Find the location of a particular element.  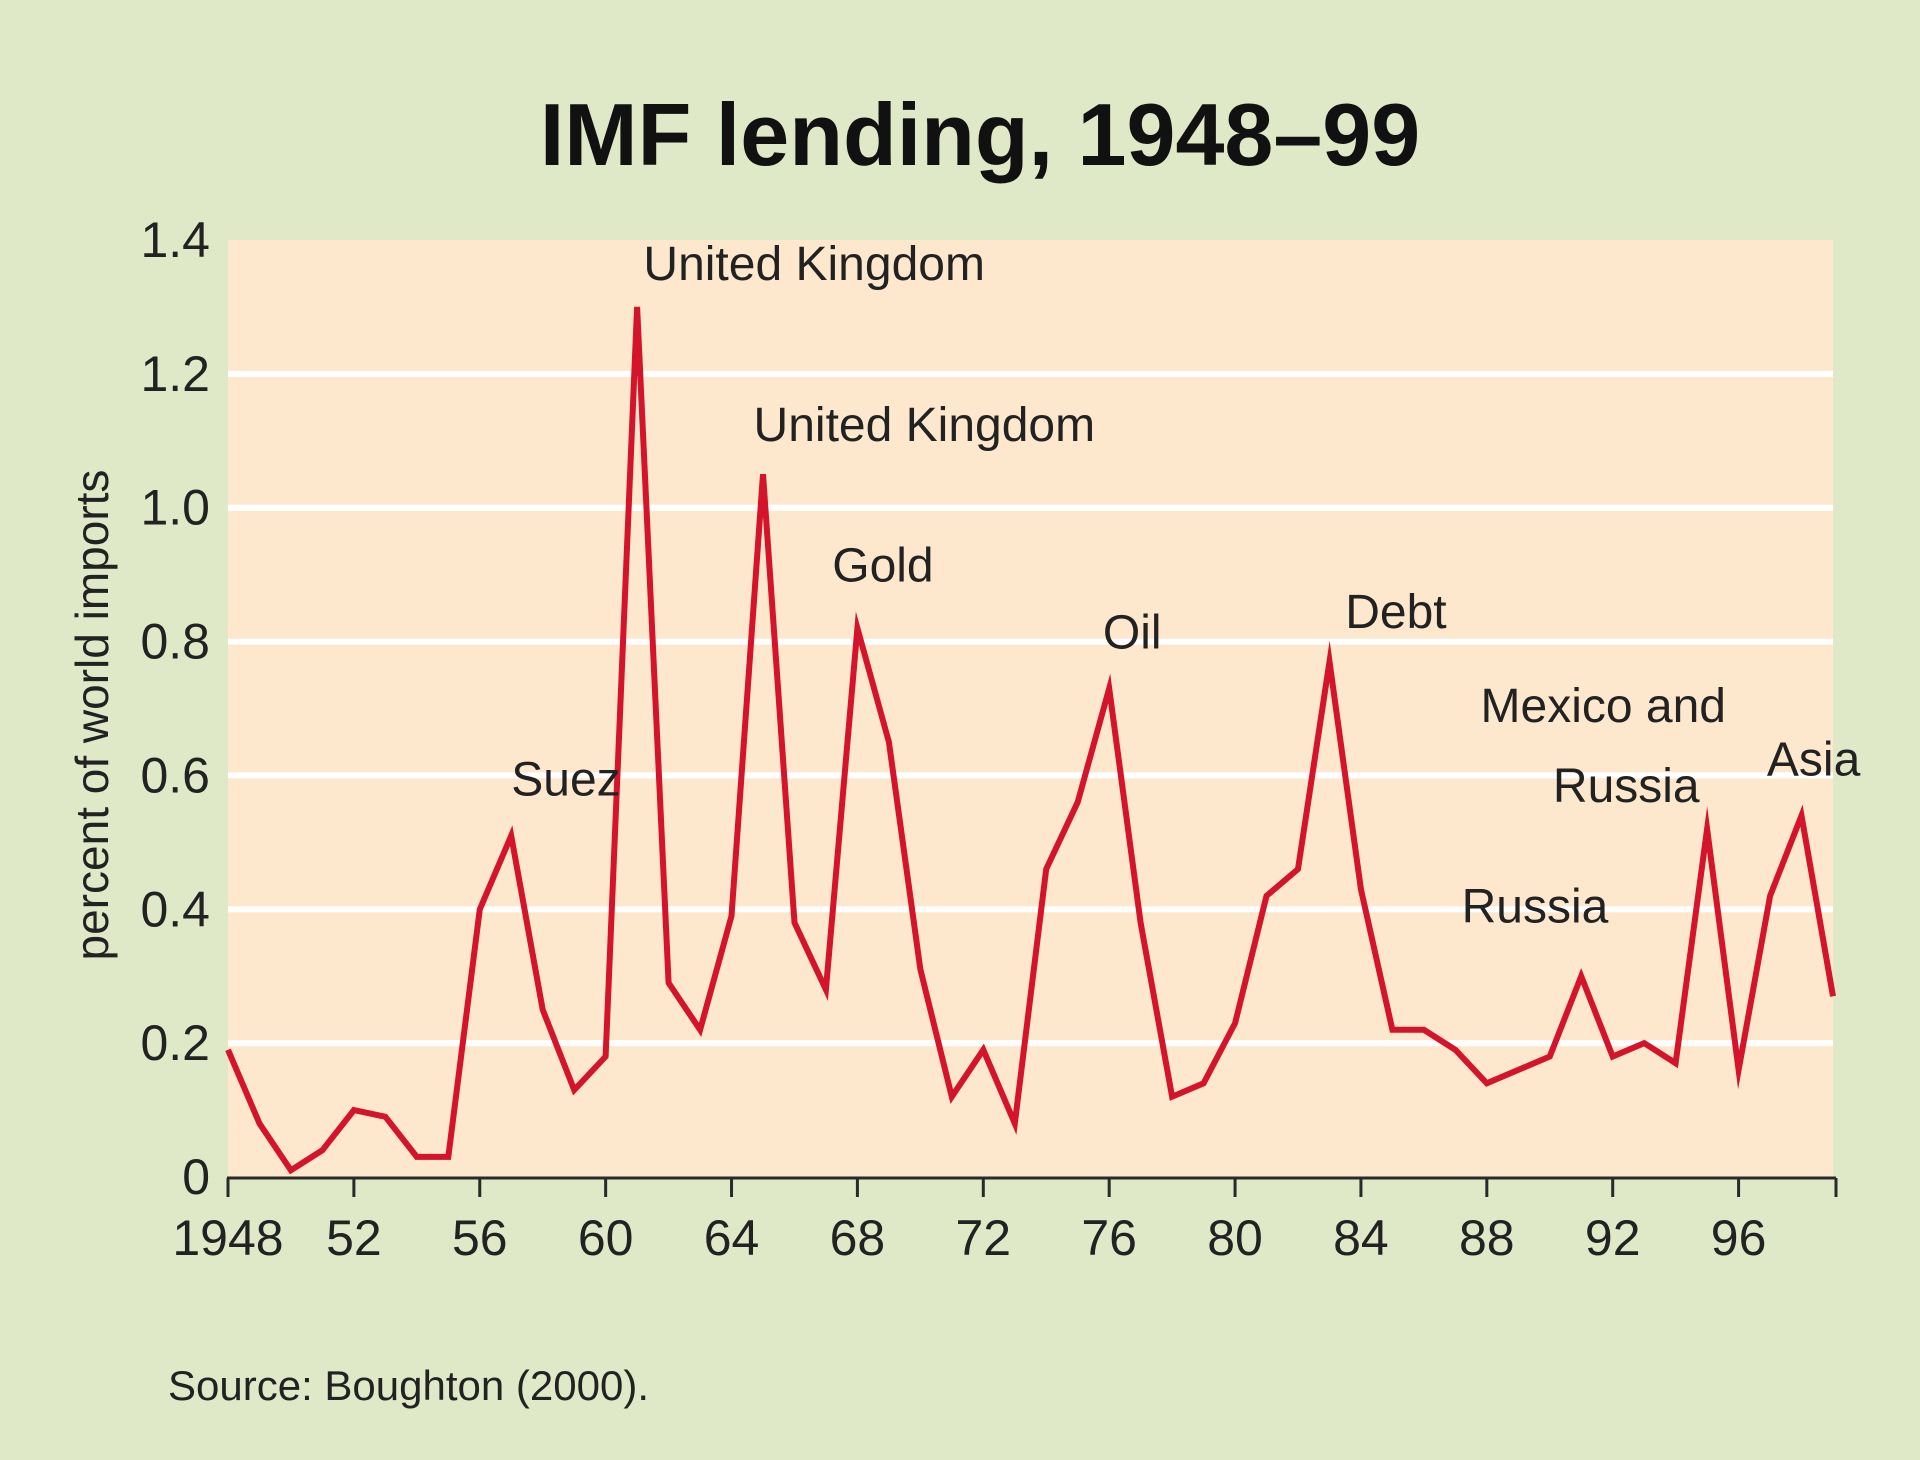

y-tick-label: 1.2 is located at coordinates (175, 374).